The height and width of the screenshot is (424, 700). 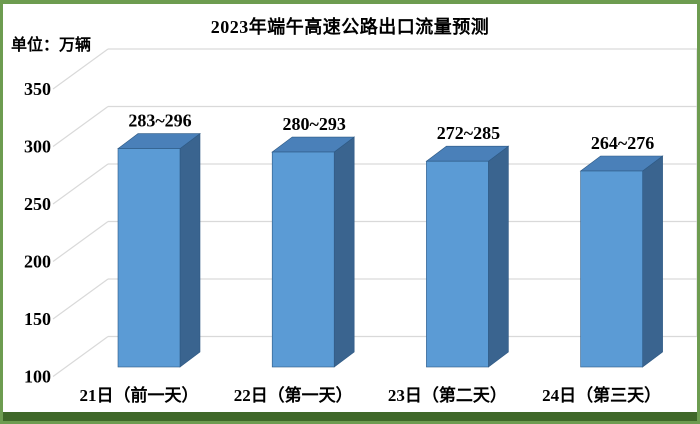 What do you see at coordinates (37, 147) in the screenshot?
I see `y-axis-tick-label: 300` at bounding box center [37, 147].